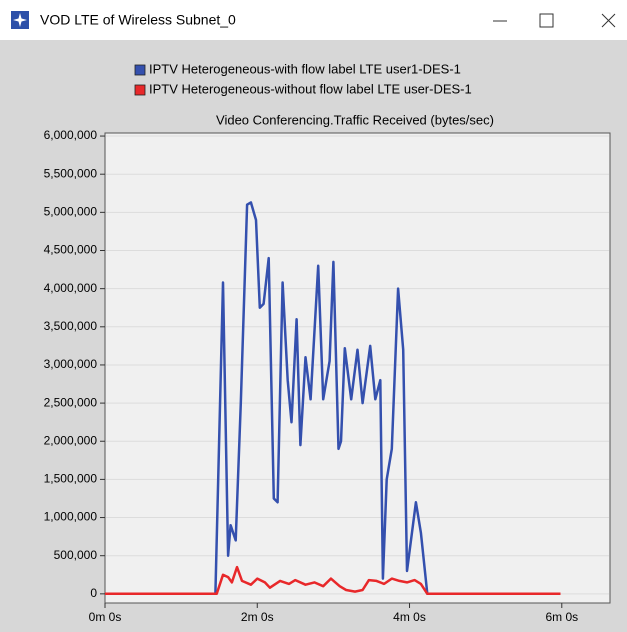 The width and height of the screenshot is (627, 632). I want to click on y-tick-label: 5,000,000, so click(71, 212).